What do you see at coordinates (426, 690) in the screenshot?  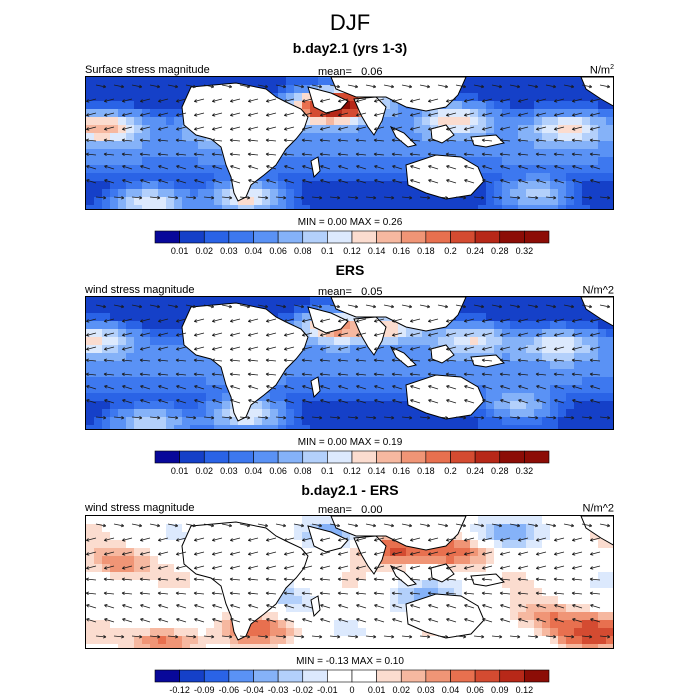 I see `colorbar-tick-label: 0.03` at bounding box center [426, 690].